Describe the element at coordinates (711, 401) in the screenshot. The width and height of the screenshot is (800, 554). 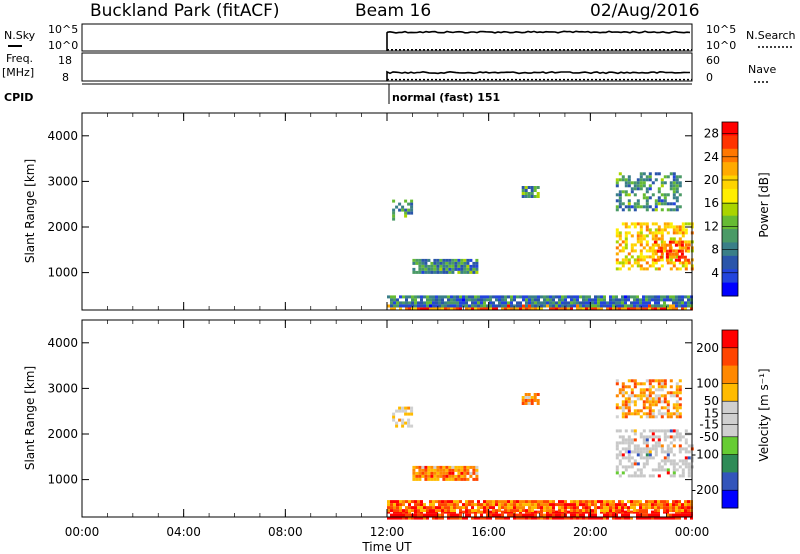
I see `colorbar-tick-label: 50` at that location.